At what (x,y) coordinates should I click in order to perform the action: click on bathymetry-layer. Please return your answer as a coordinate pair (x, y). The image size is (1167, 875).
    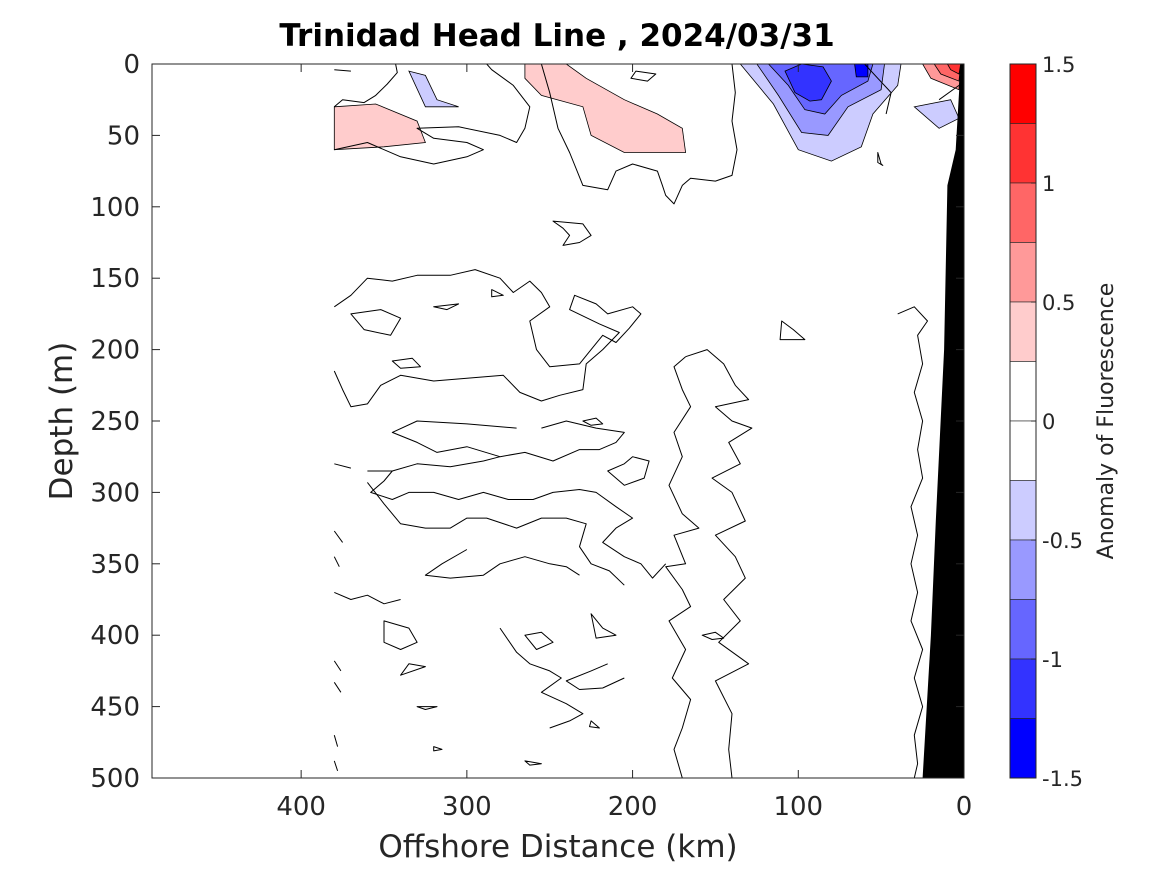
    Looking at the image, I should click on (943, 421).